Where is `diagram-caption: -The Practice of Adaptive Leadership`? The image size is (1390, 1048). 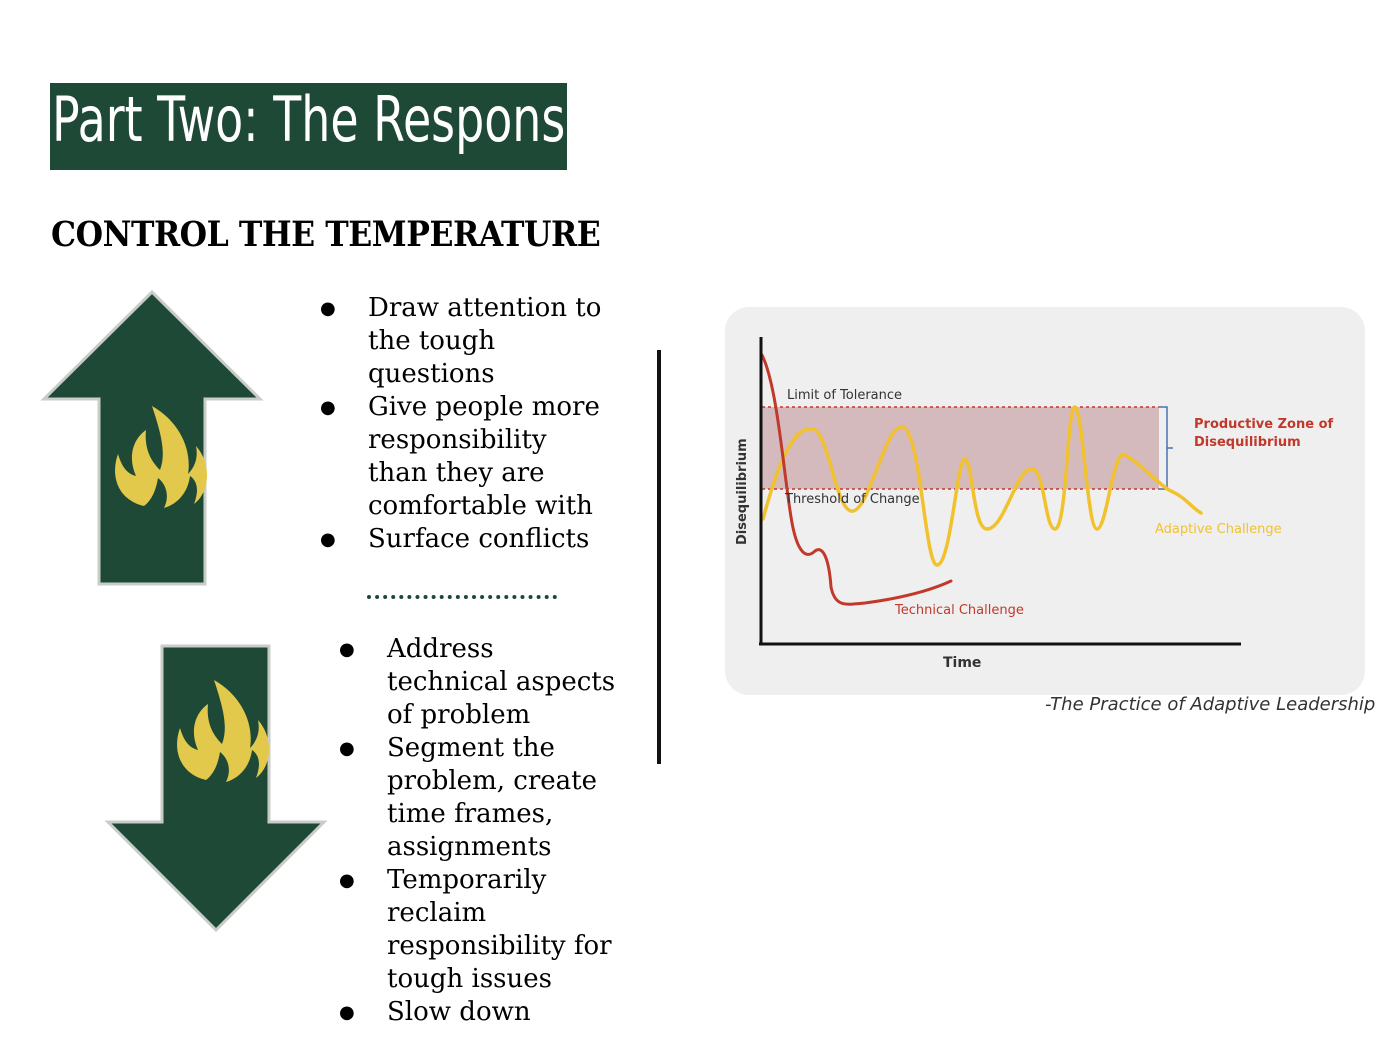 diagram-caption: -The Practice of Adaptive Leadership is located at coordinates (1210, 704).